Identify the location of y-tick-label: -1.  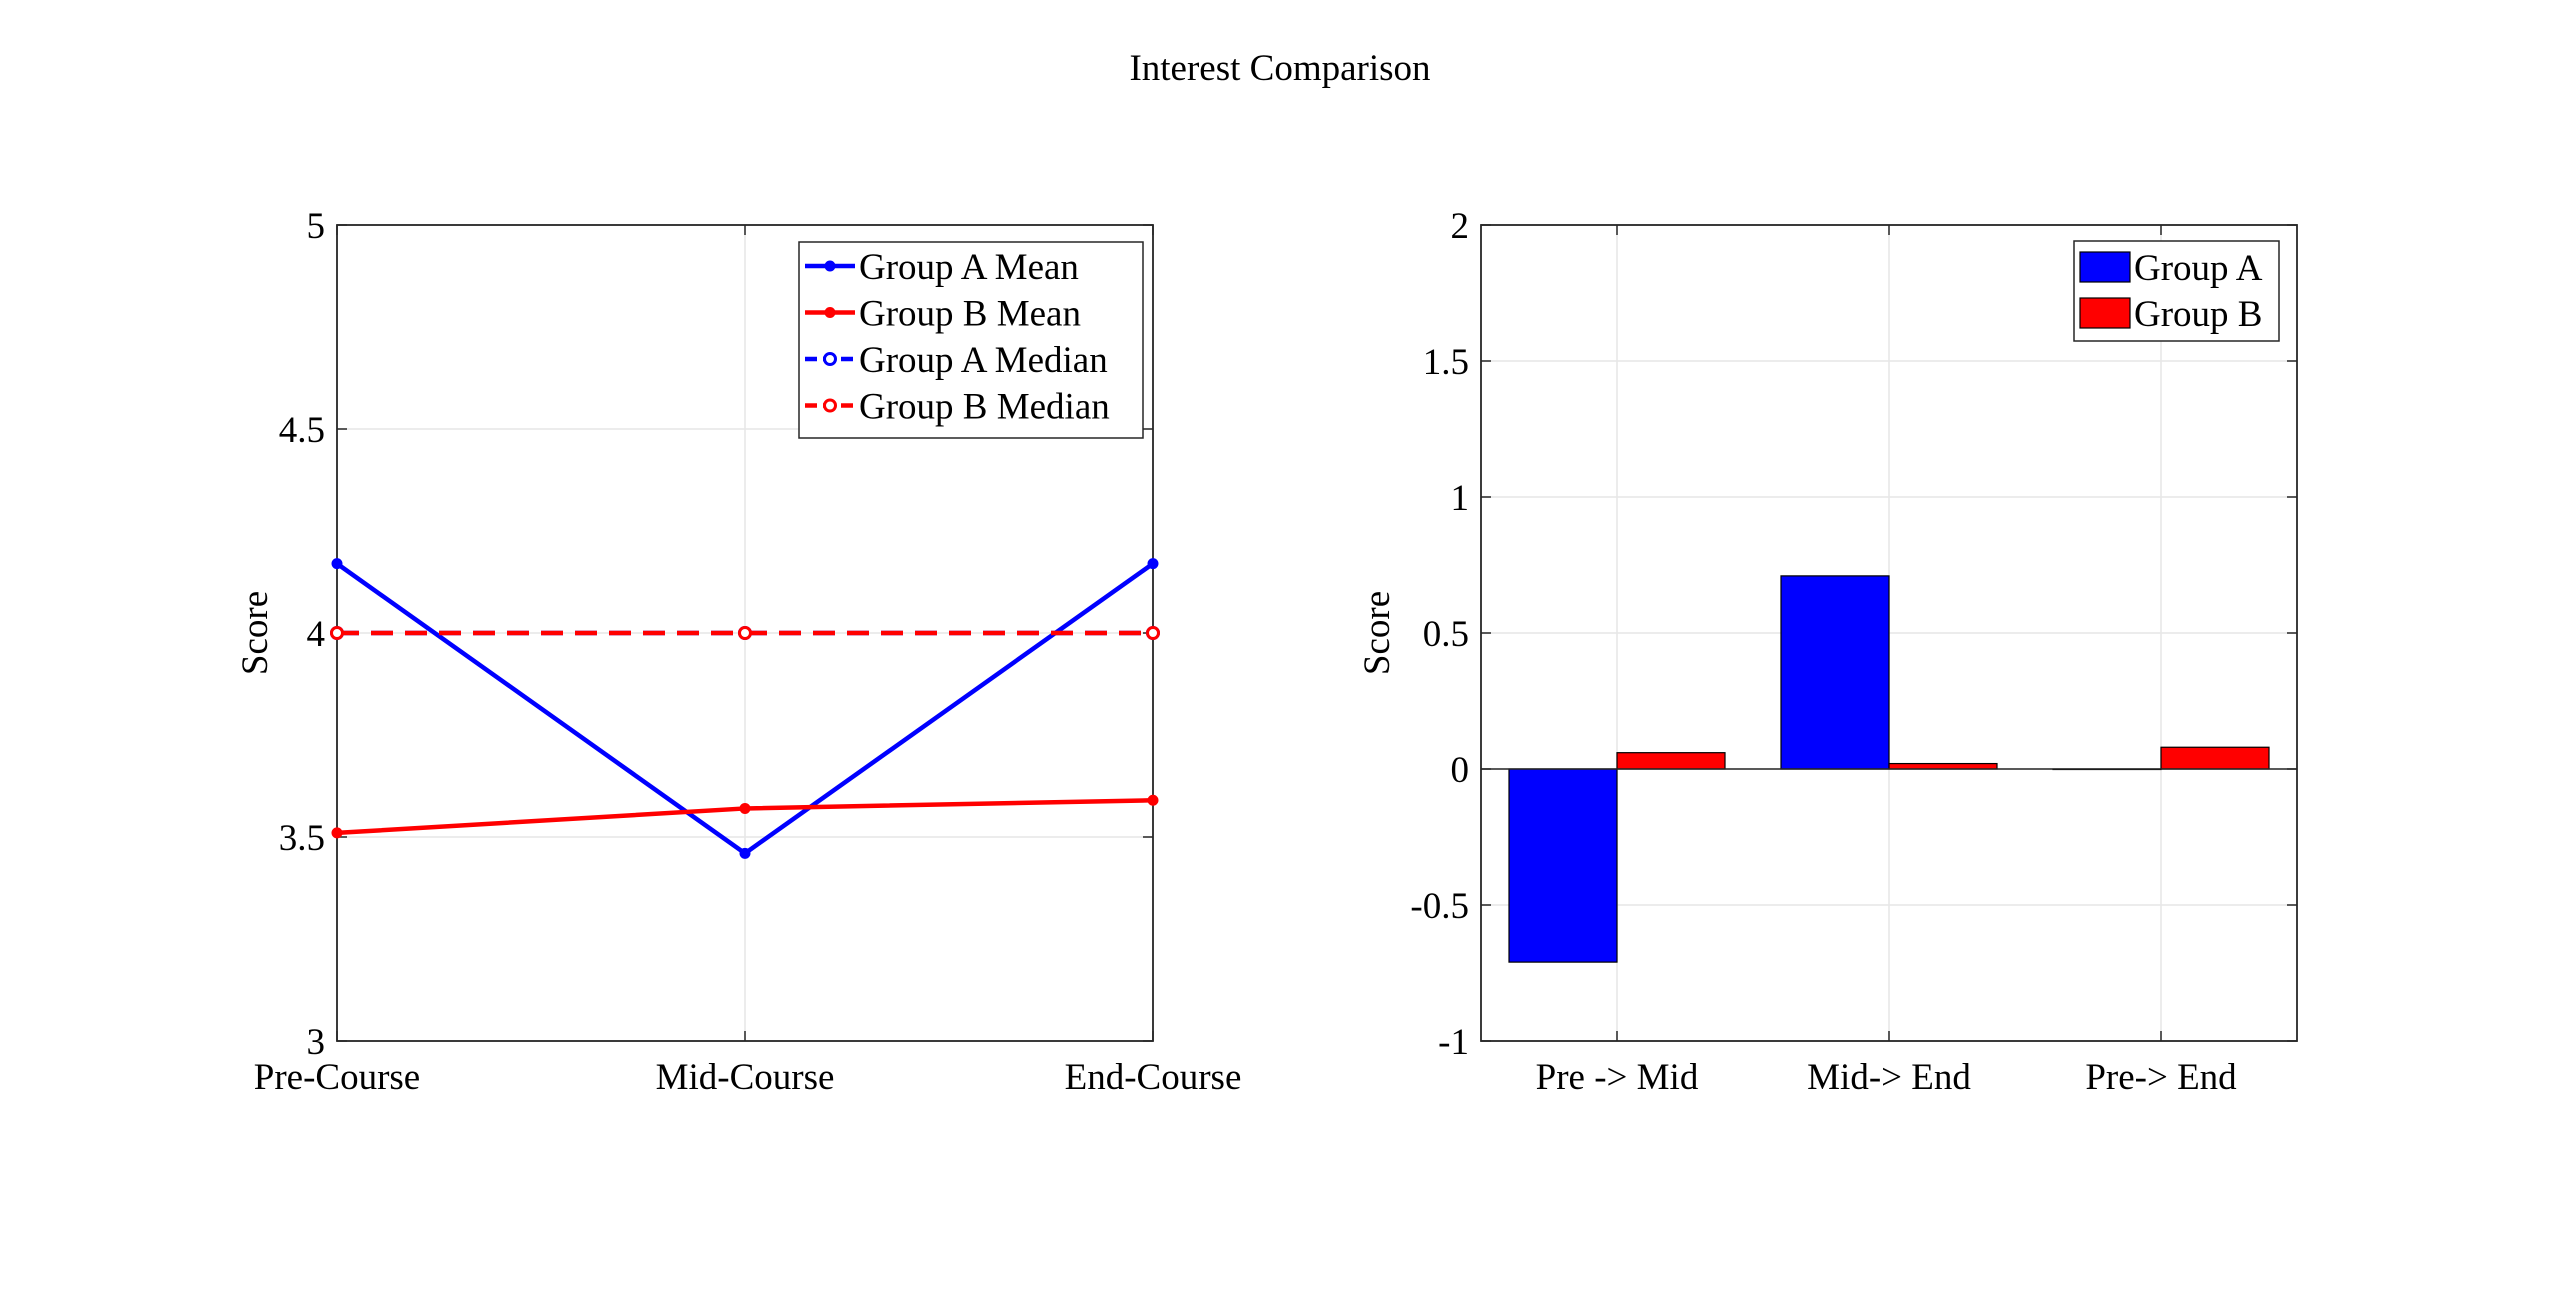
(1453, 1042).